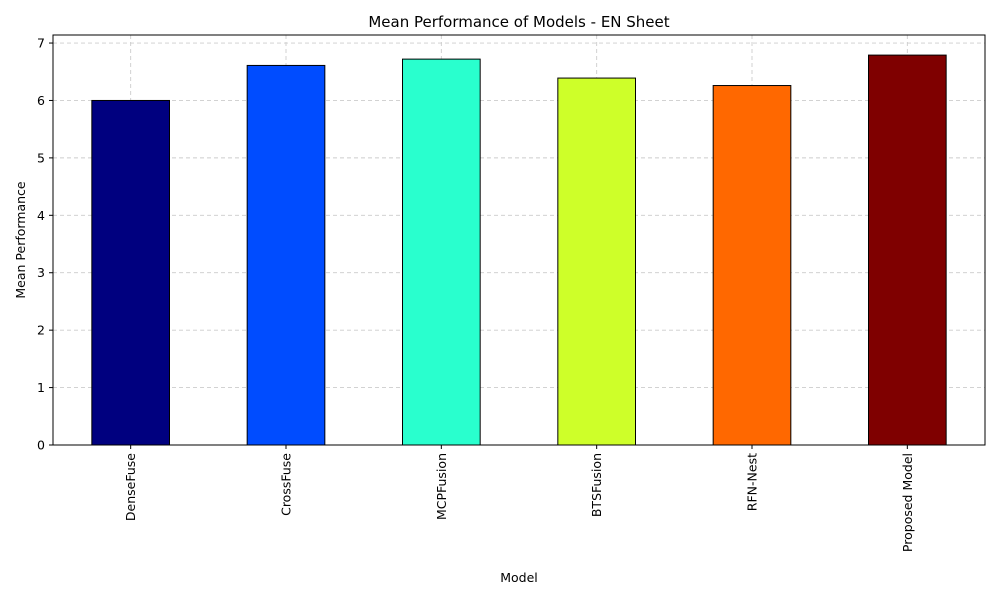 The height and width of the screenshot is (600, 1000). Describe the element at coordinates (130, 487) in the screenshot. I see `x-tick-label: DenseFuse` at that location.